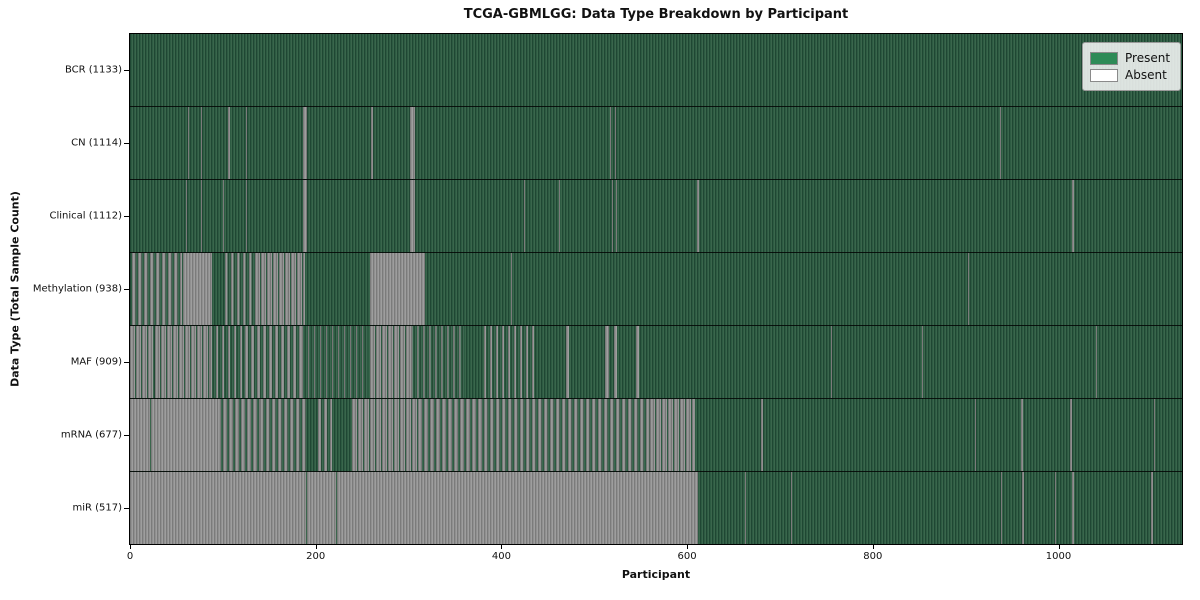  What do you see at coordinates (316, 556) in the screenshot?
I see `xtick-label-200: 200` at bounding box center [316, 556].